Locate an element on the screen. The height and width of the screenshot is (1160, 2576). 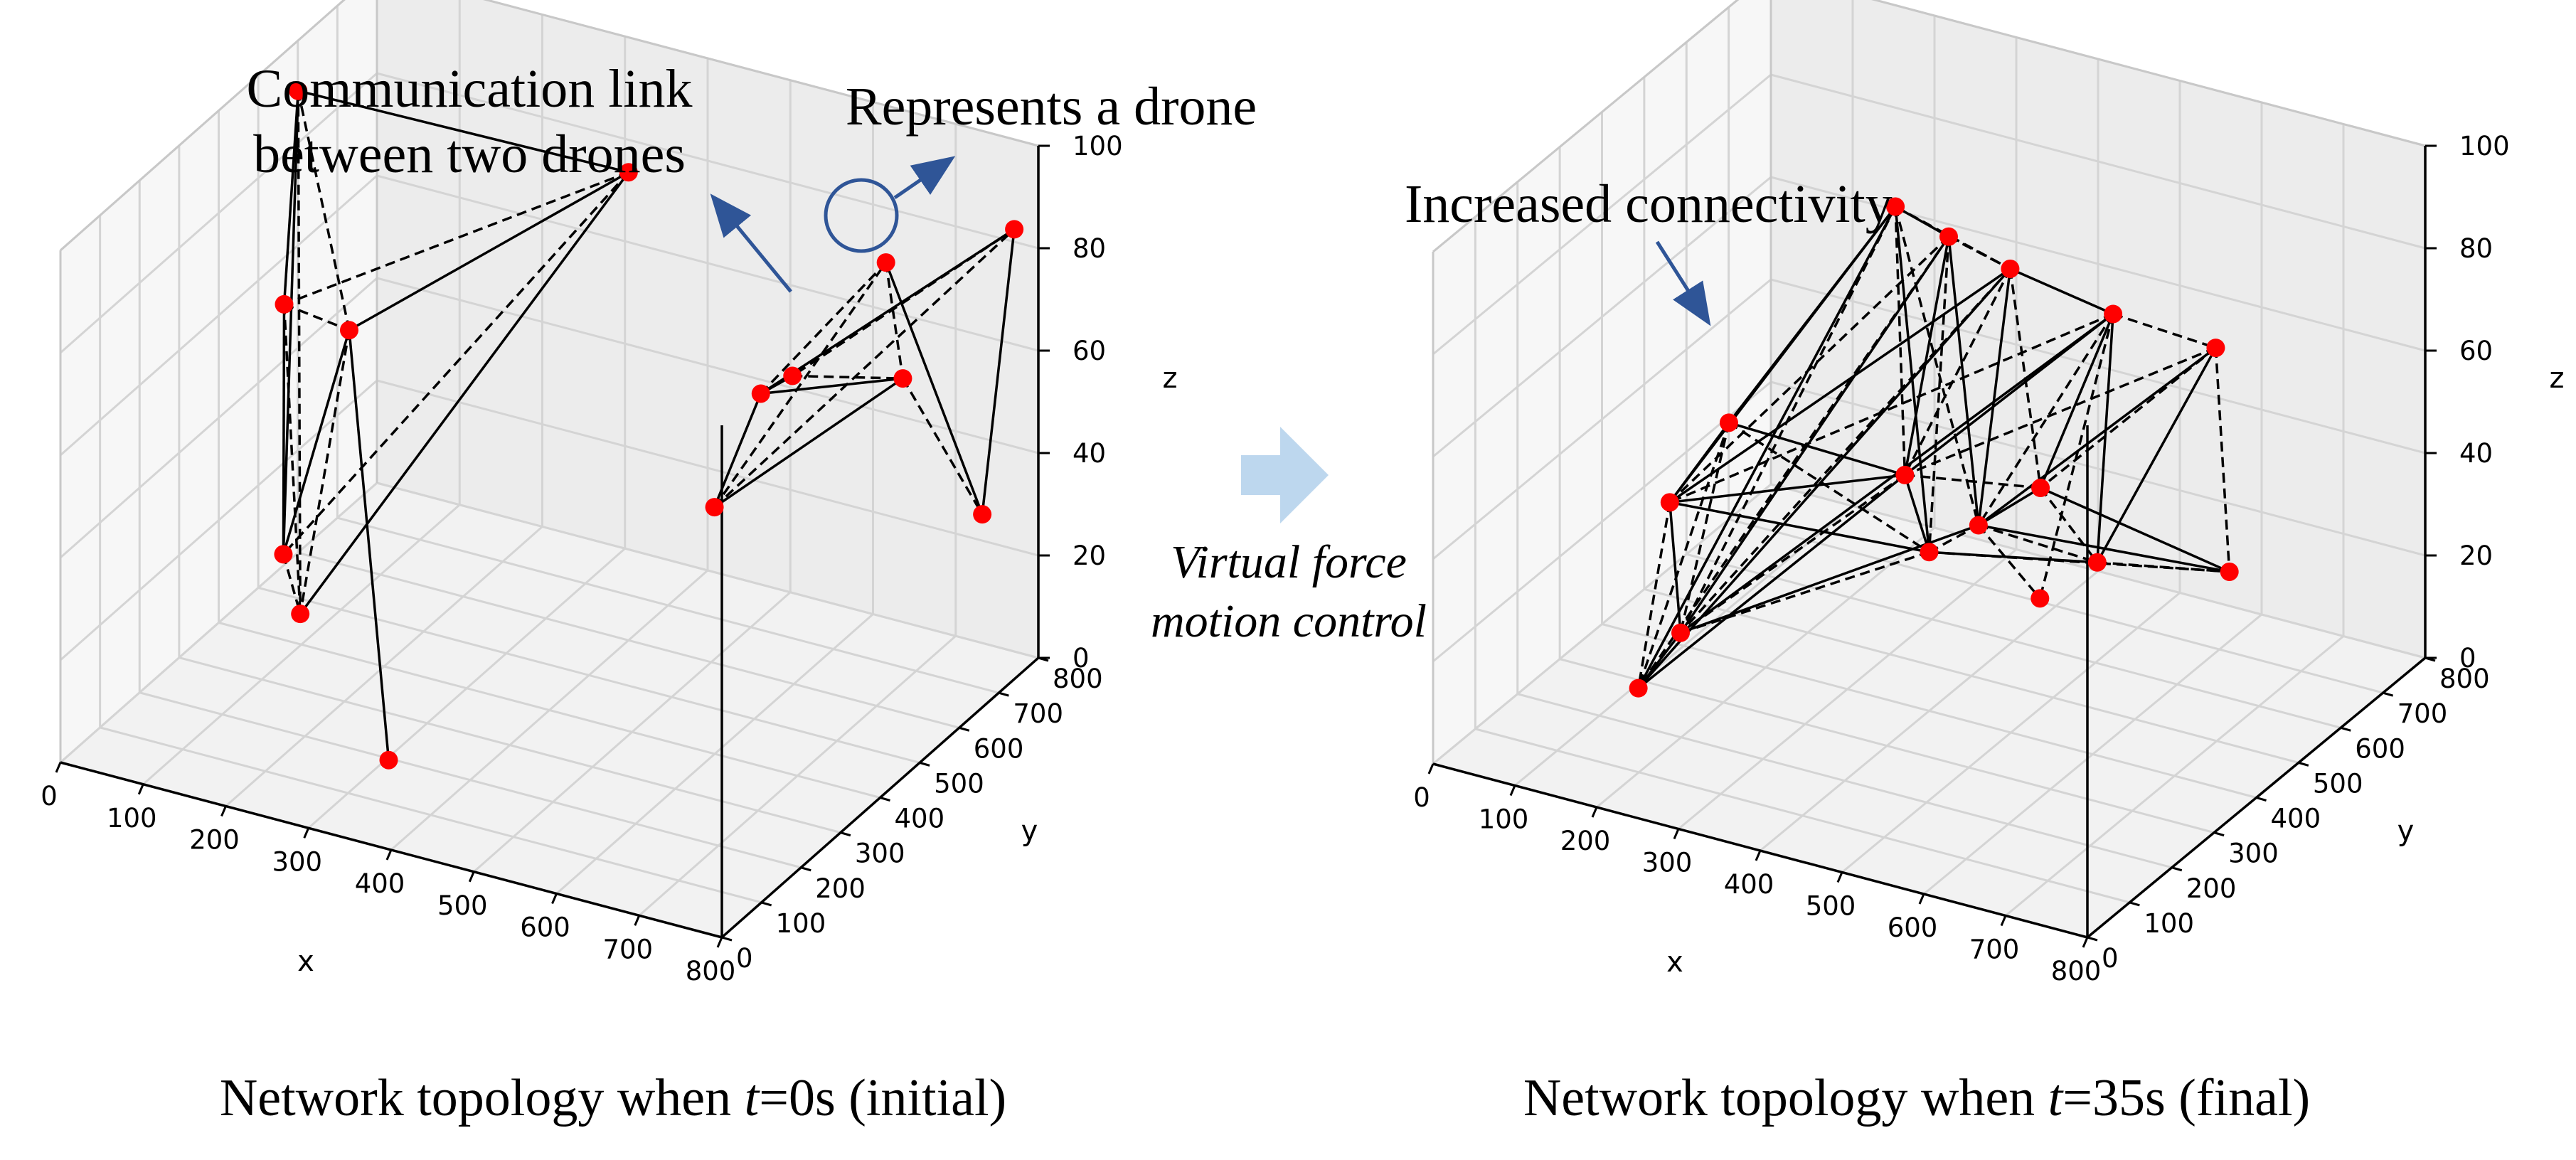
z-tick-label: 60 is located at coordinates (1089, 351).